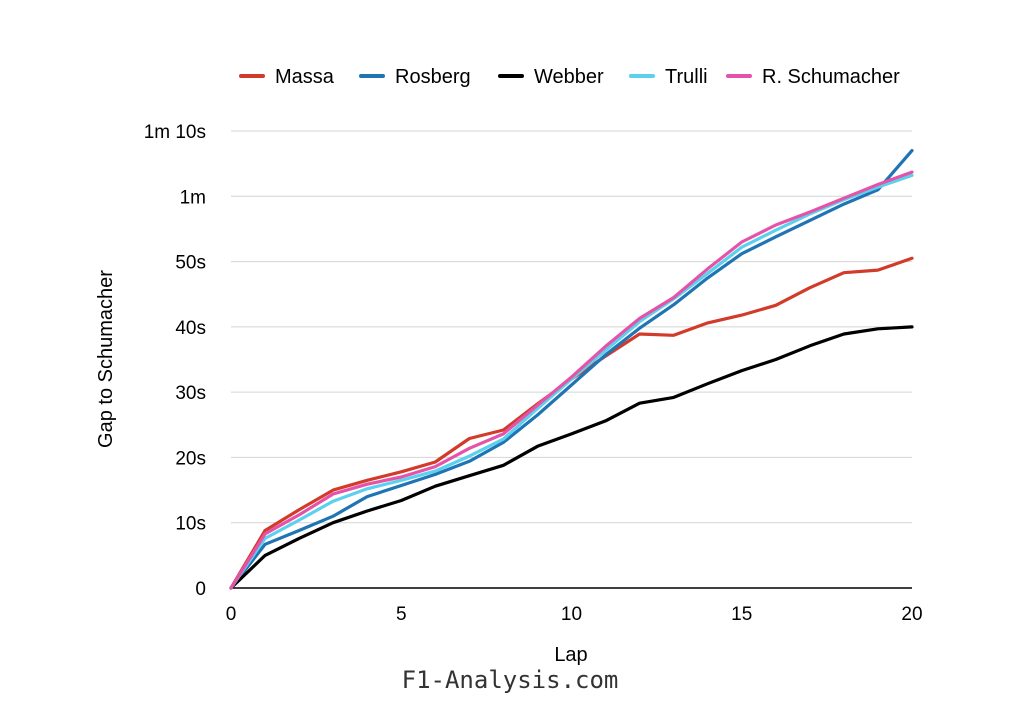 Image resolution: width=1024 pixels, height=706 pixels. I want to click on x-tick-label: 10, so click(571, 614).